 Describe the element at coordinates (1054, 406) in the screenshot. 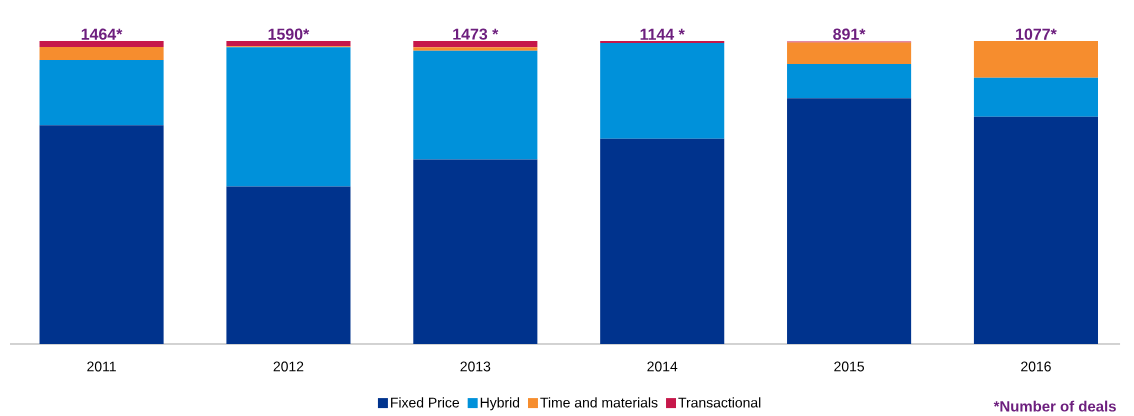

I see `text: *Number of deals` at that location.